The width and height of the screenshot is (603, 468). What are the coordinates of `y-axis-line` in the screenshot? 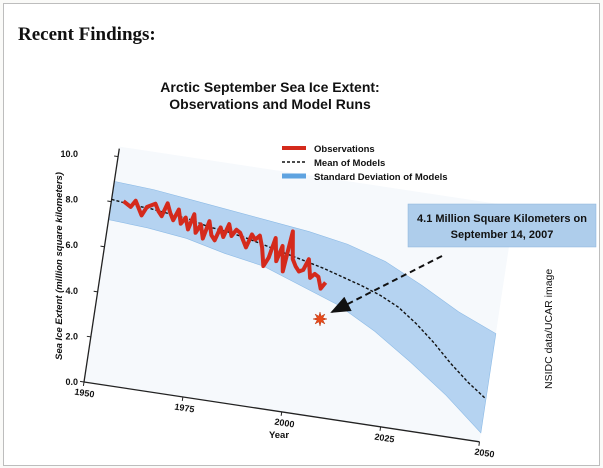 It's located at (101, 265).